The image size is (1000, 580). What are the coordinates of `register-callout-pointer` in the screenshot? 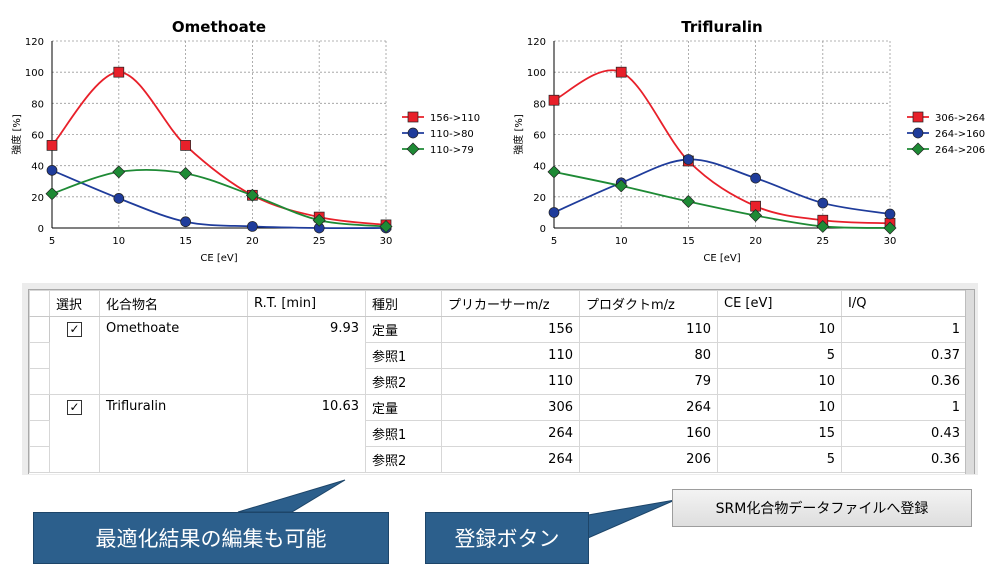 It's located at (631, 519).